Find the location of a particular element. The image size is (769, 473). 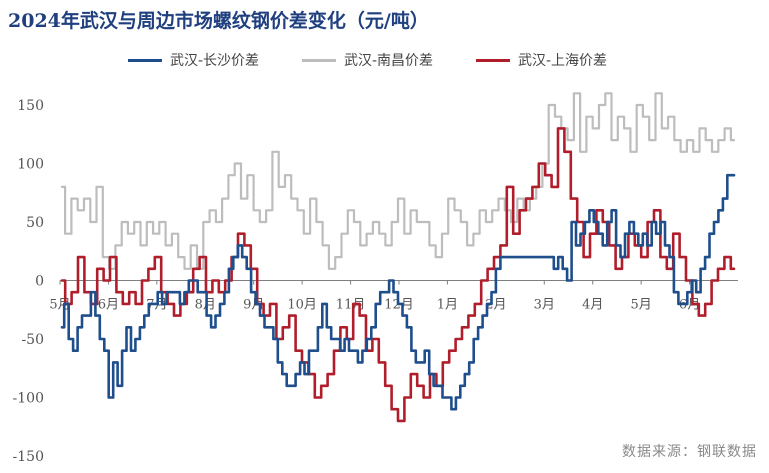

legend-item-changsha: 武汉-长沙价差 is located at coordinates (193, 60).